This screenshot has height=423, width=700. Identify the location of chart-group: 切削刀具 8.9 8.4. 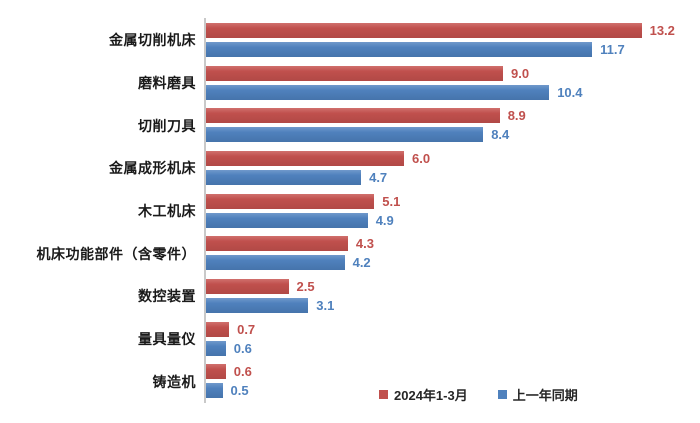
(350, 125).